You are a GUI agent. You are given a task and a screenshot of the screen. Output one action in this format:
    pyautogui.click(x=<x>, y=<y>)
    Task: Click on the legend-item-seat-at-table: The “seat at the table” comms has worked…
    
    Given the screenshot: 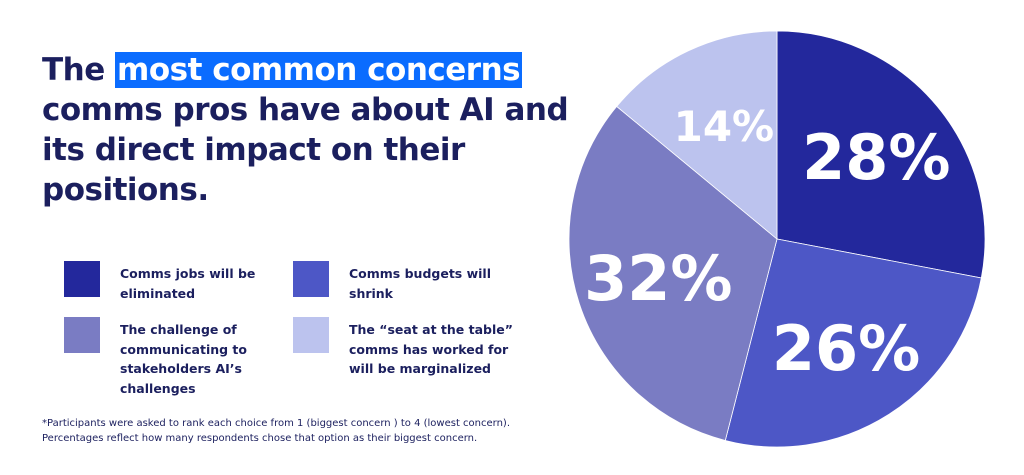 What is the action you would take?
    pyautogui.click(x=406, y=348)
    